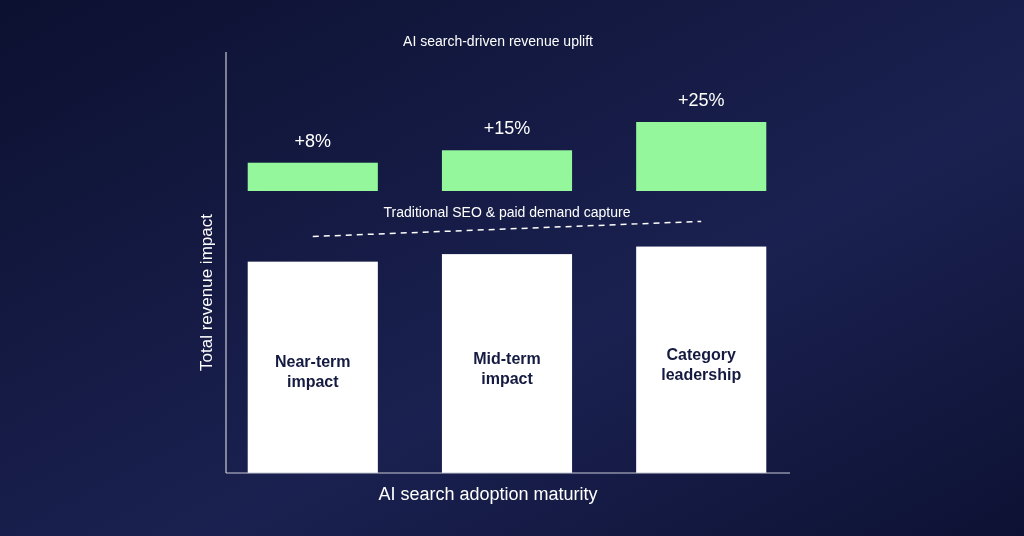  I want to click on x-tick-label: Near-term impact, so click(312, 372).